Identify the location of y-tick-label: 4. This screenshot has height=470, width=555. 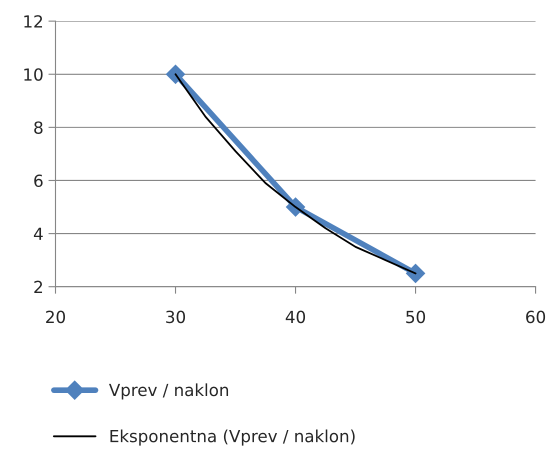
(38, 234).